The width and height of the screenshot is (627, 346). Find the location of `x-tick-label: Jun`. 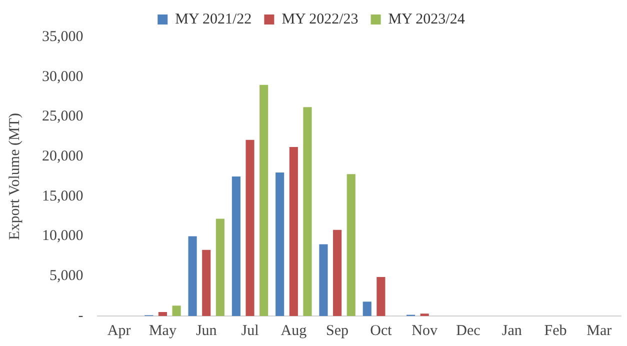

x-tick-label: Jun is located at coordinates (207, 330).